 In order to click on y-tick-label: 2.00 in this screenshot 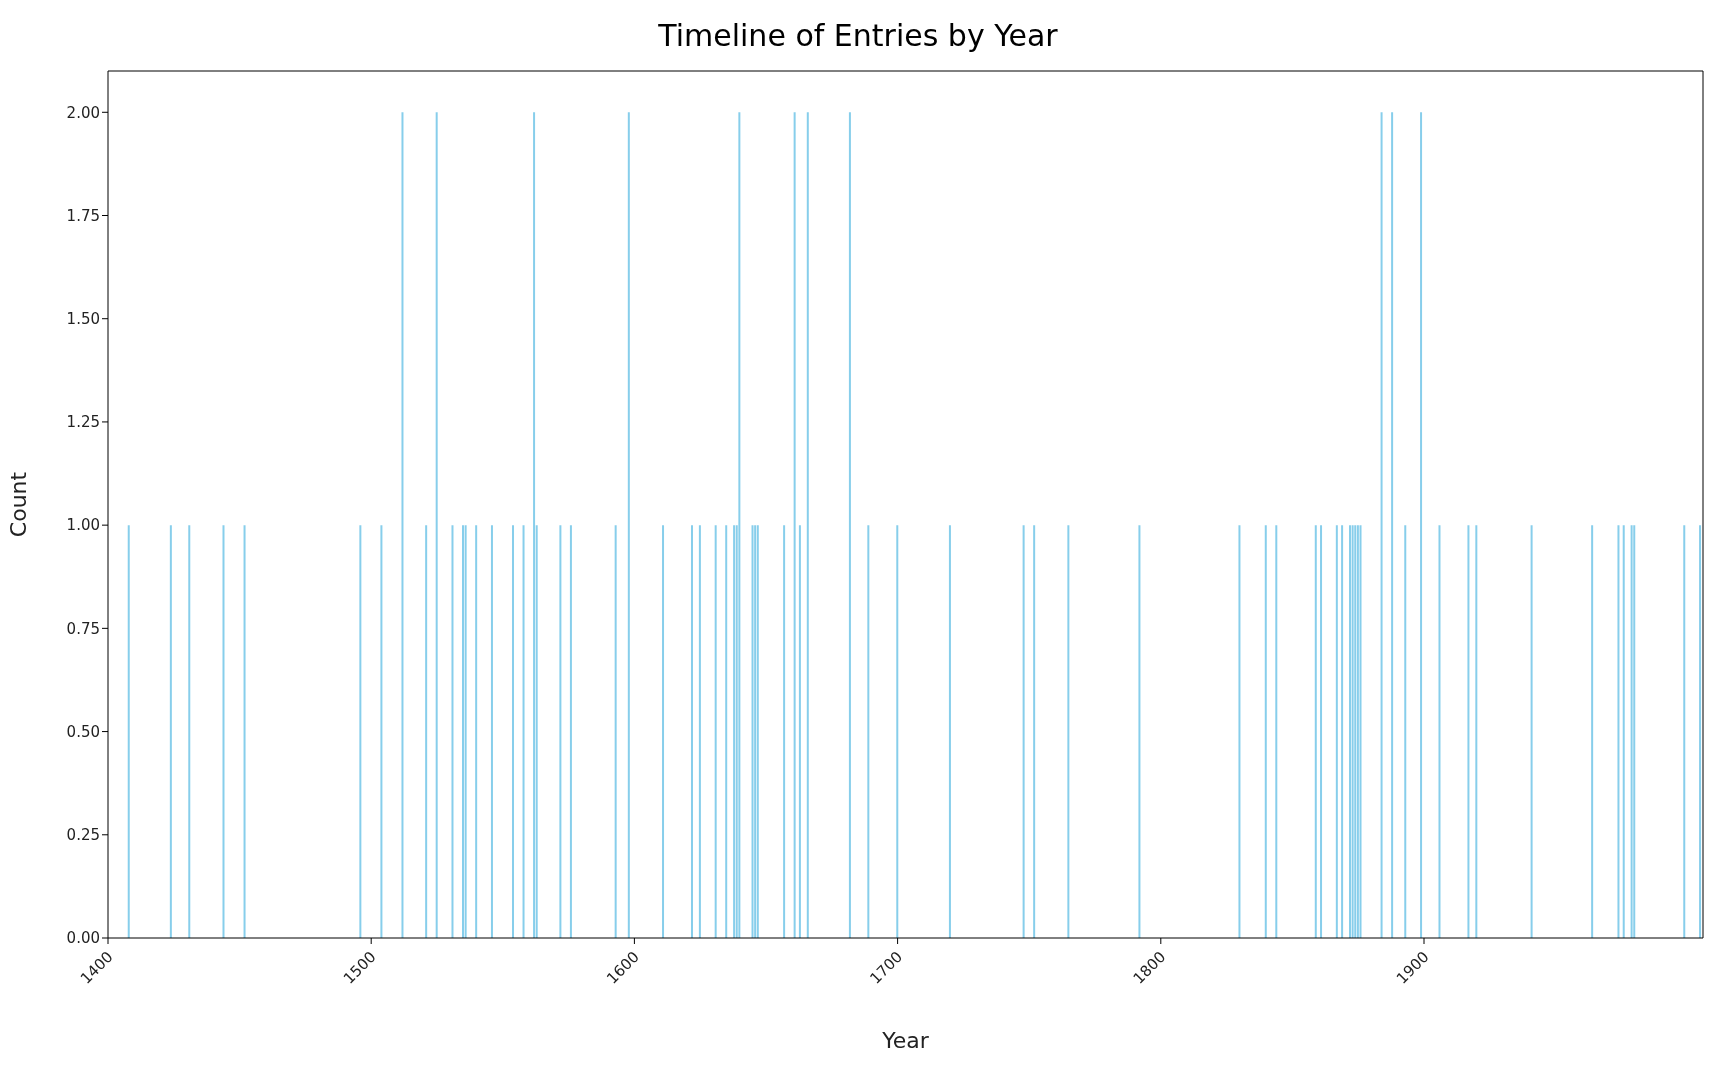, I will do `click(83, 112)`.